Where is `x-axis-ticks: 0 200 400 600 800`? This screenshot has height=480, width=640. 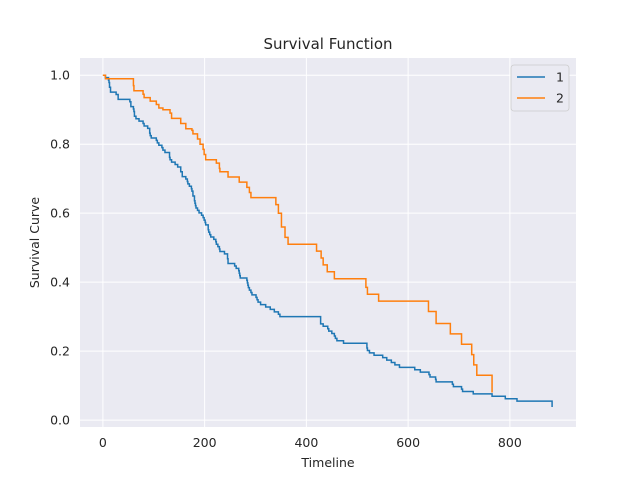
x-axis-ticks: 0 200 400 600 800 is located at coordinates (310, 442).